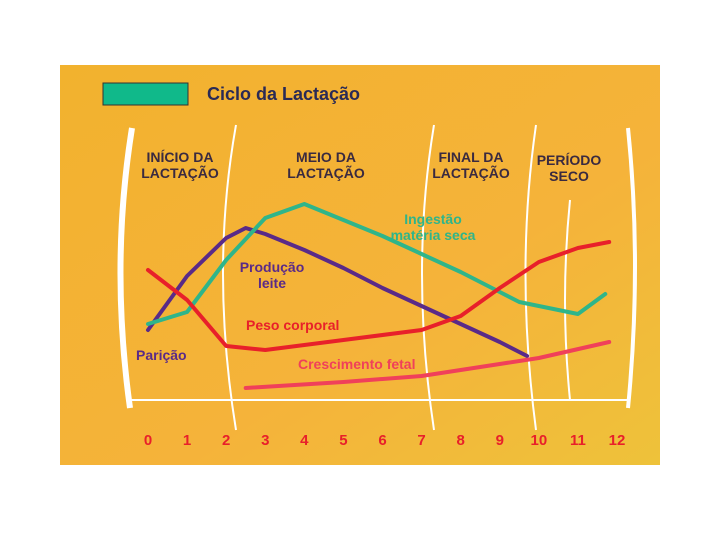 The image size is (720, 540). Describe the element at coordinates (226, 440) in the screenshot. I see `x-tick-label: 2` at that location.